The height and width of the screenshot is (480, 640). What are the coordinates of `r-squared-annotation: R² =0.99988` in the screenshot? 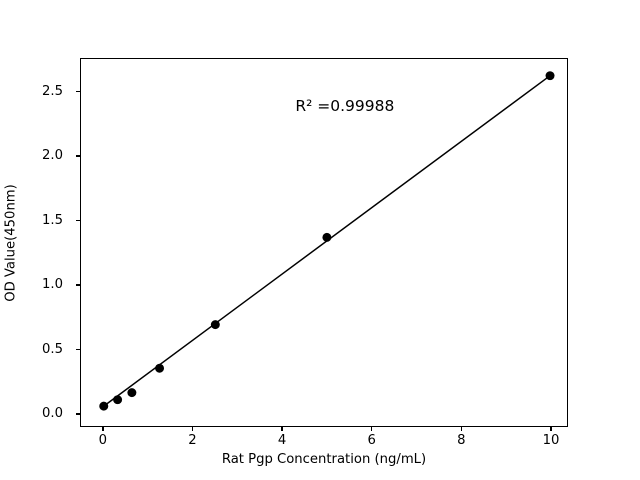 It's located at (345, 106).